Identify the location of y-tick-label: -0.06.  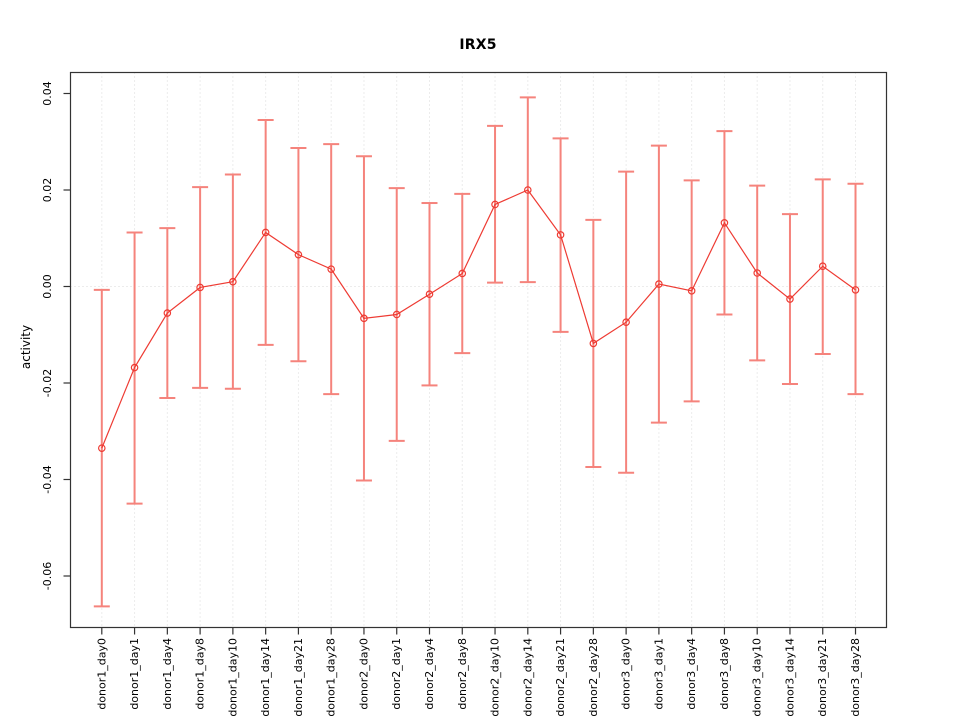
(47, 576).